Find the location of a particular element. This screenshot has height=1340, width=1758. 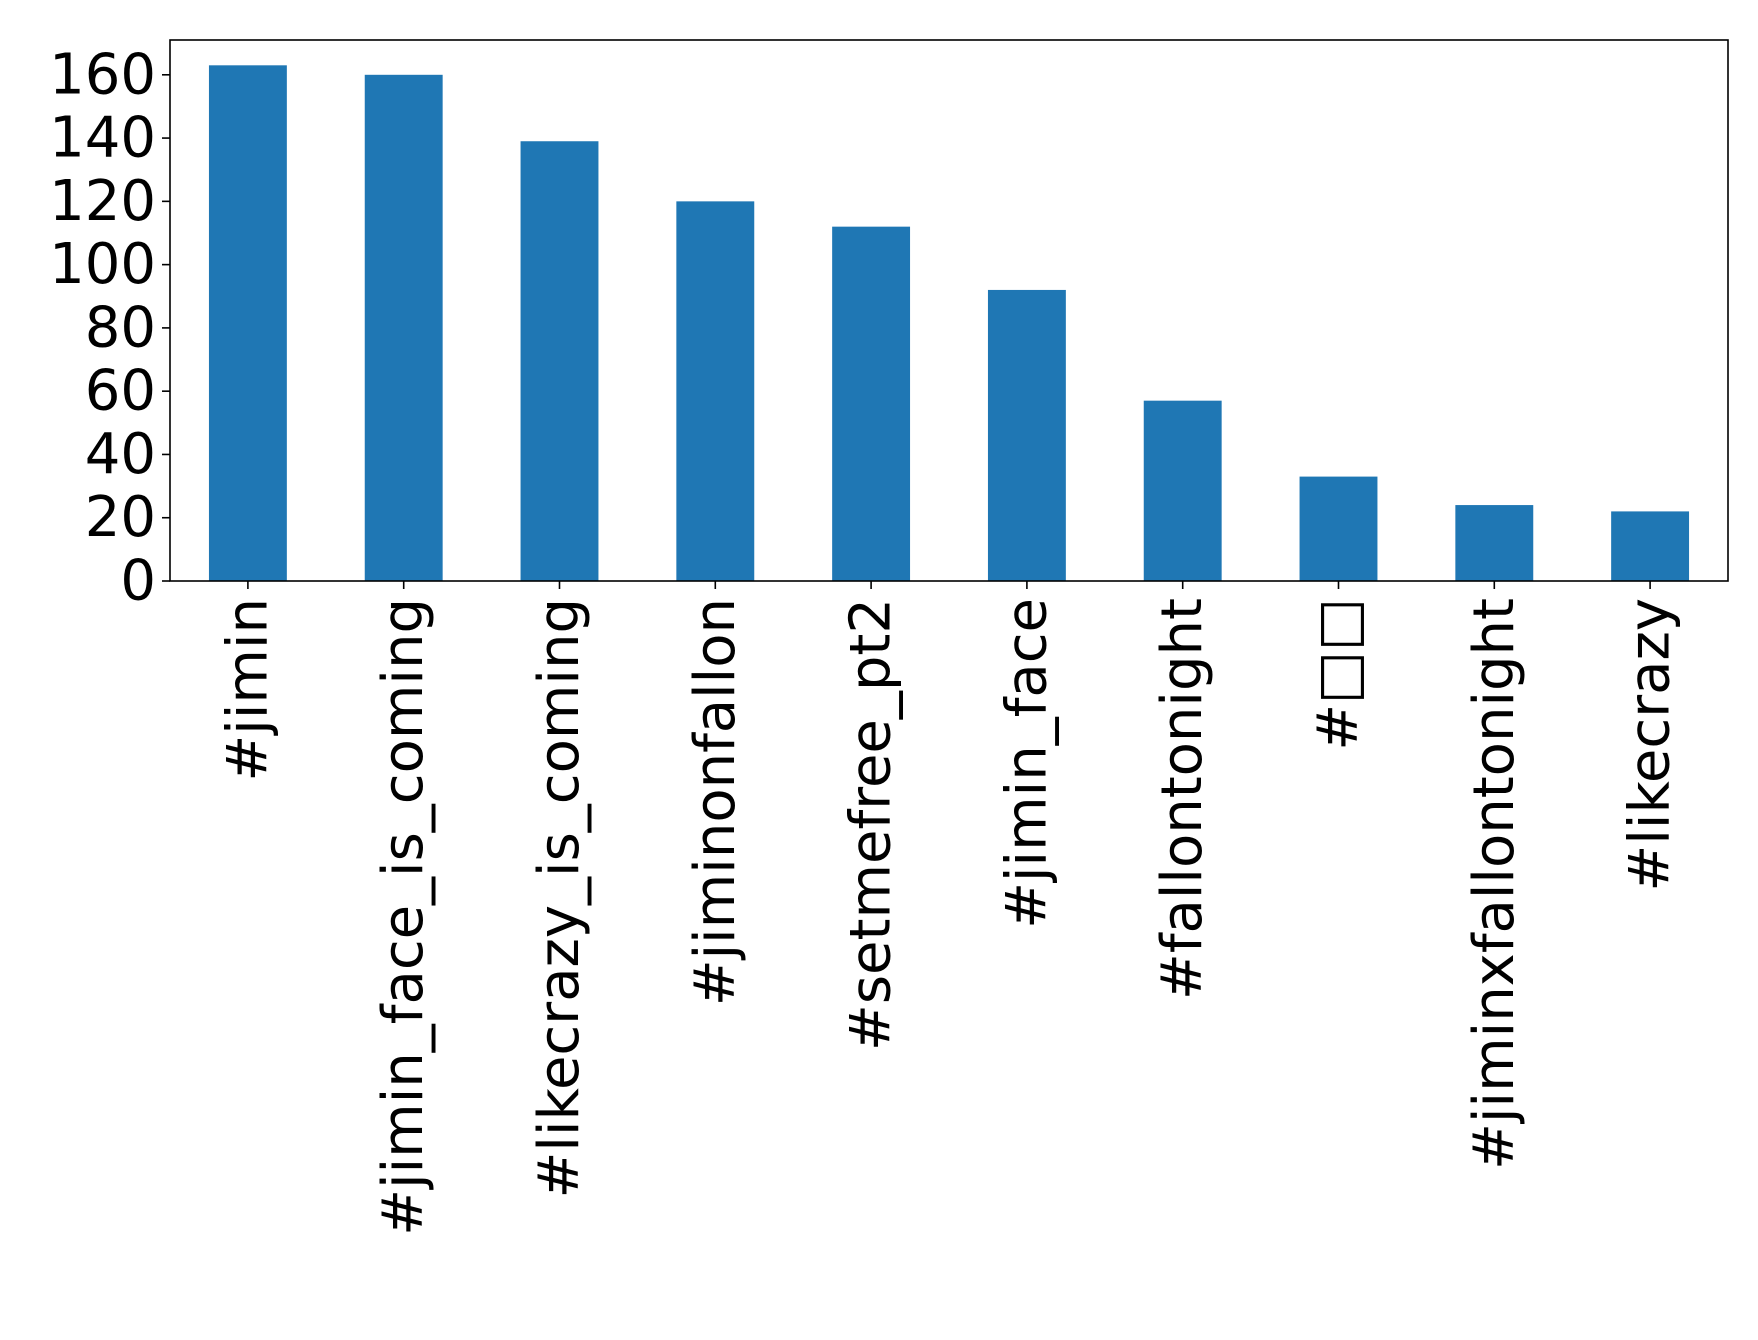

y-tick-label: 80 is located at coordinates (120, 327).